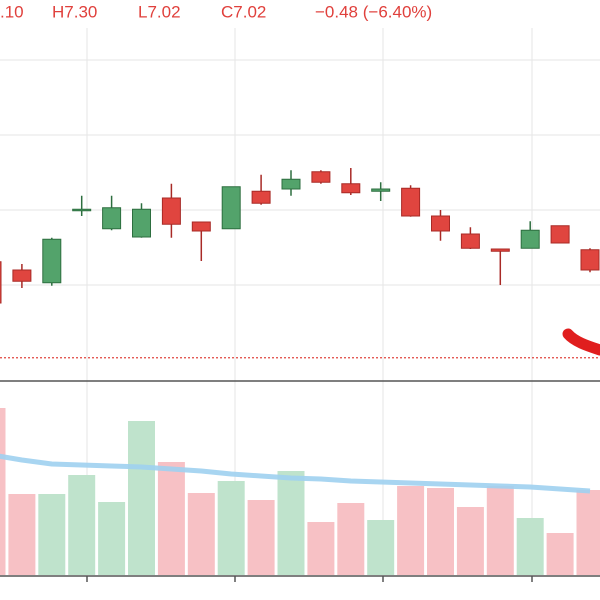 The height and width of the screenshot is (600, 600). I want to click on drawing-stroke, so click(581, 342).